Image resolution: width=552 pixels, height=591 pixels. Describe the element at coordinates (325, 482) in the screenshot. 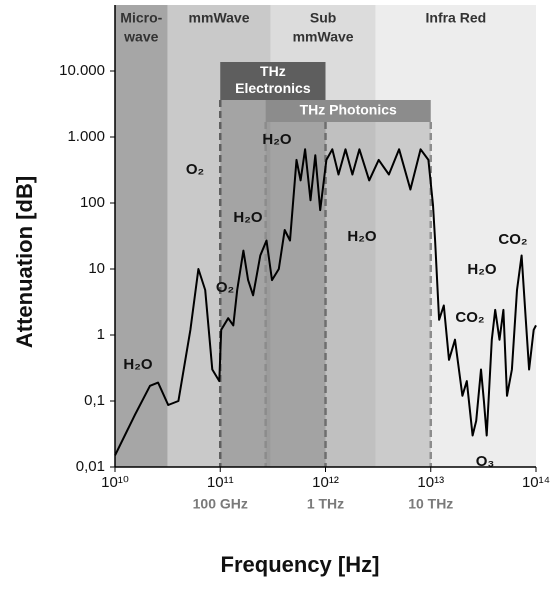

I see `x-tick-label: 10¹²` at that location.